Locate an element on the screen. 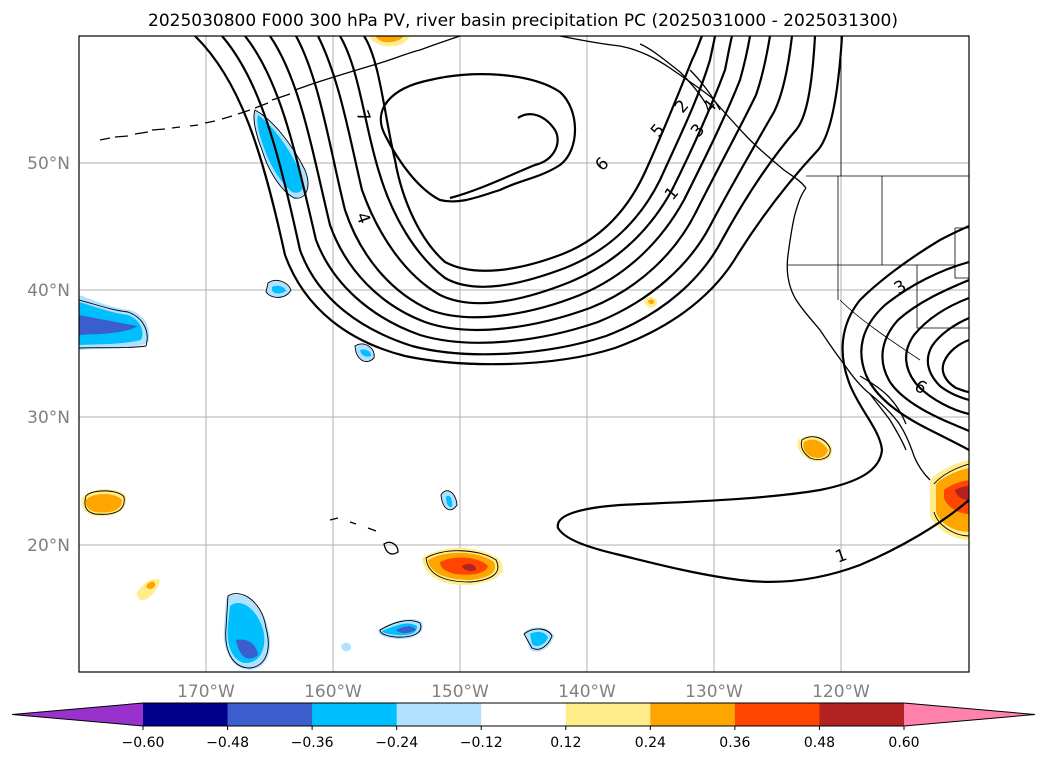 This screenshot has height=765, width=1047. colorbar-tick-label: 0.12 is located at coordinates (565, 743).